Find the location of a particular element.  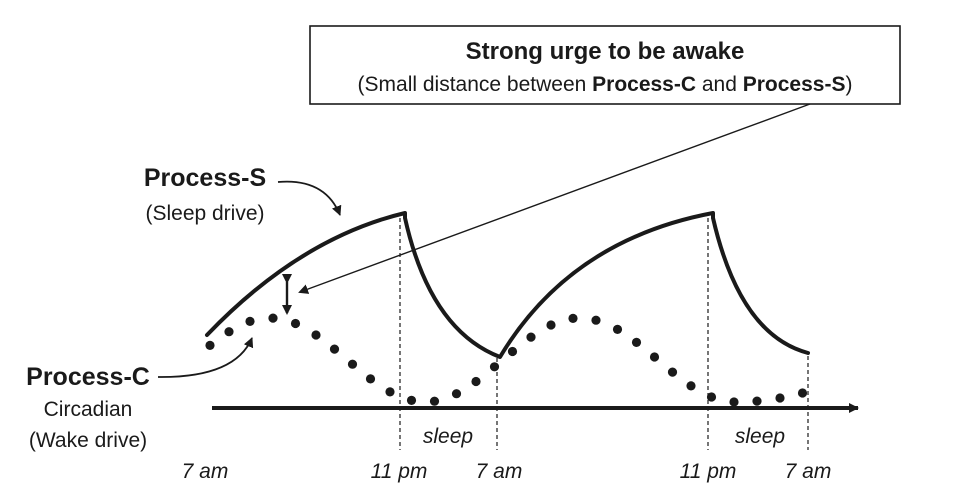

process-s-name: Process-S is located at coordinates (205, 178).